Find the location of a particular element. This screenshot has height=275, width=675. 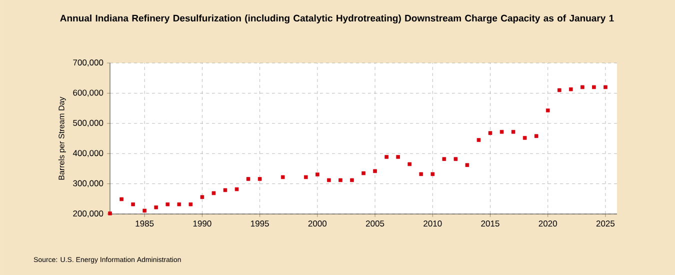

x-tick-label: 1995 is located at coordinates (259, 223).